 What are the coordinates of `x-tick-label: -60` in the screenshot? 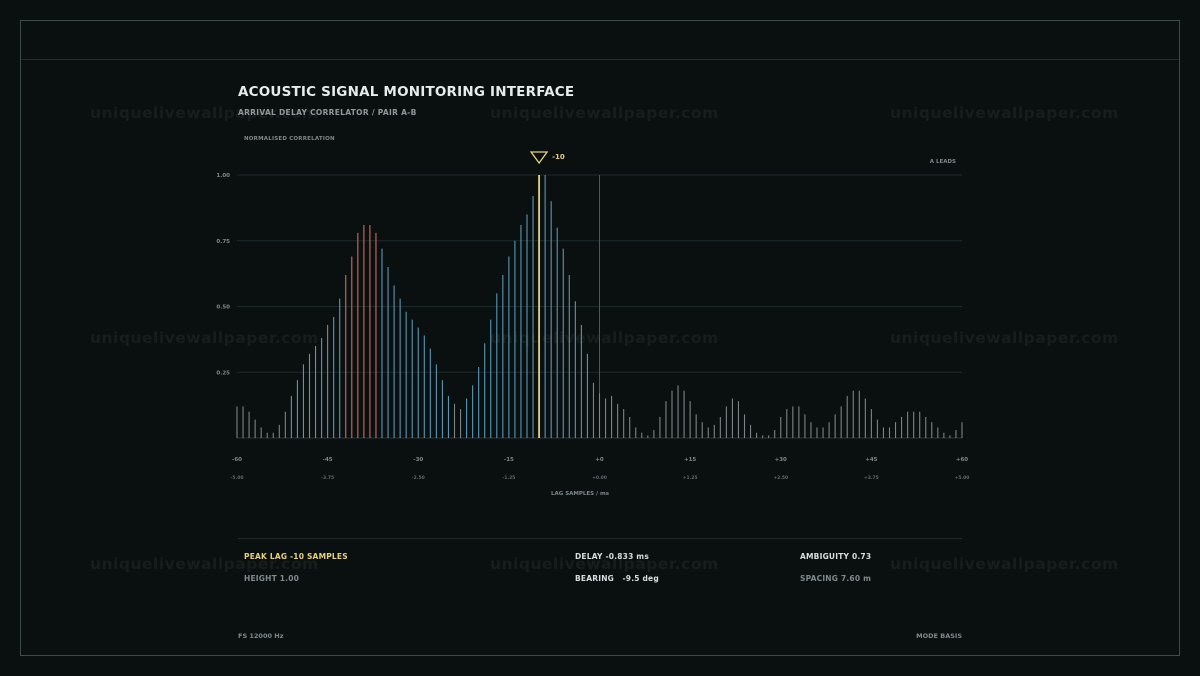 It's located at (237, 460).